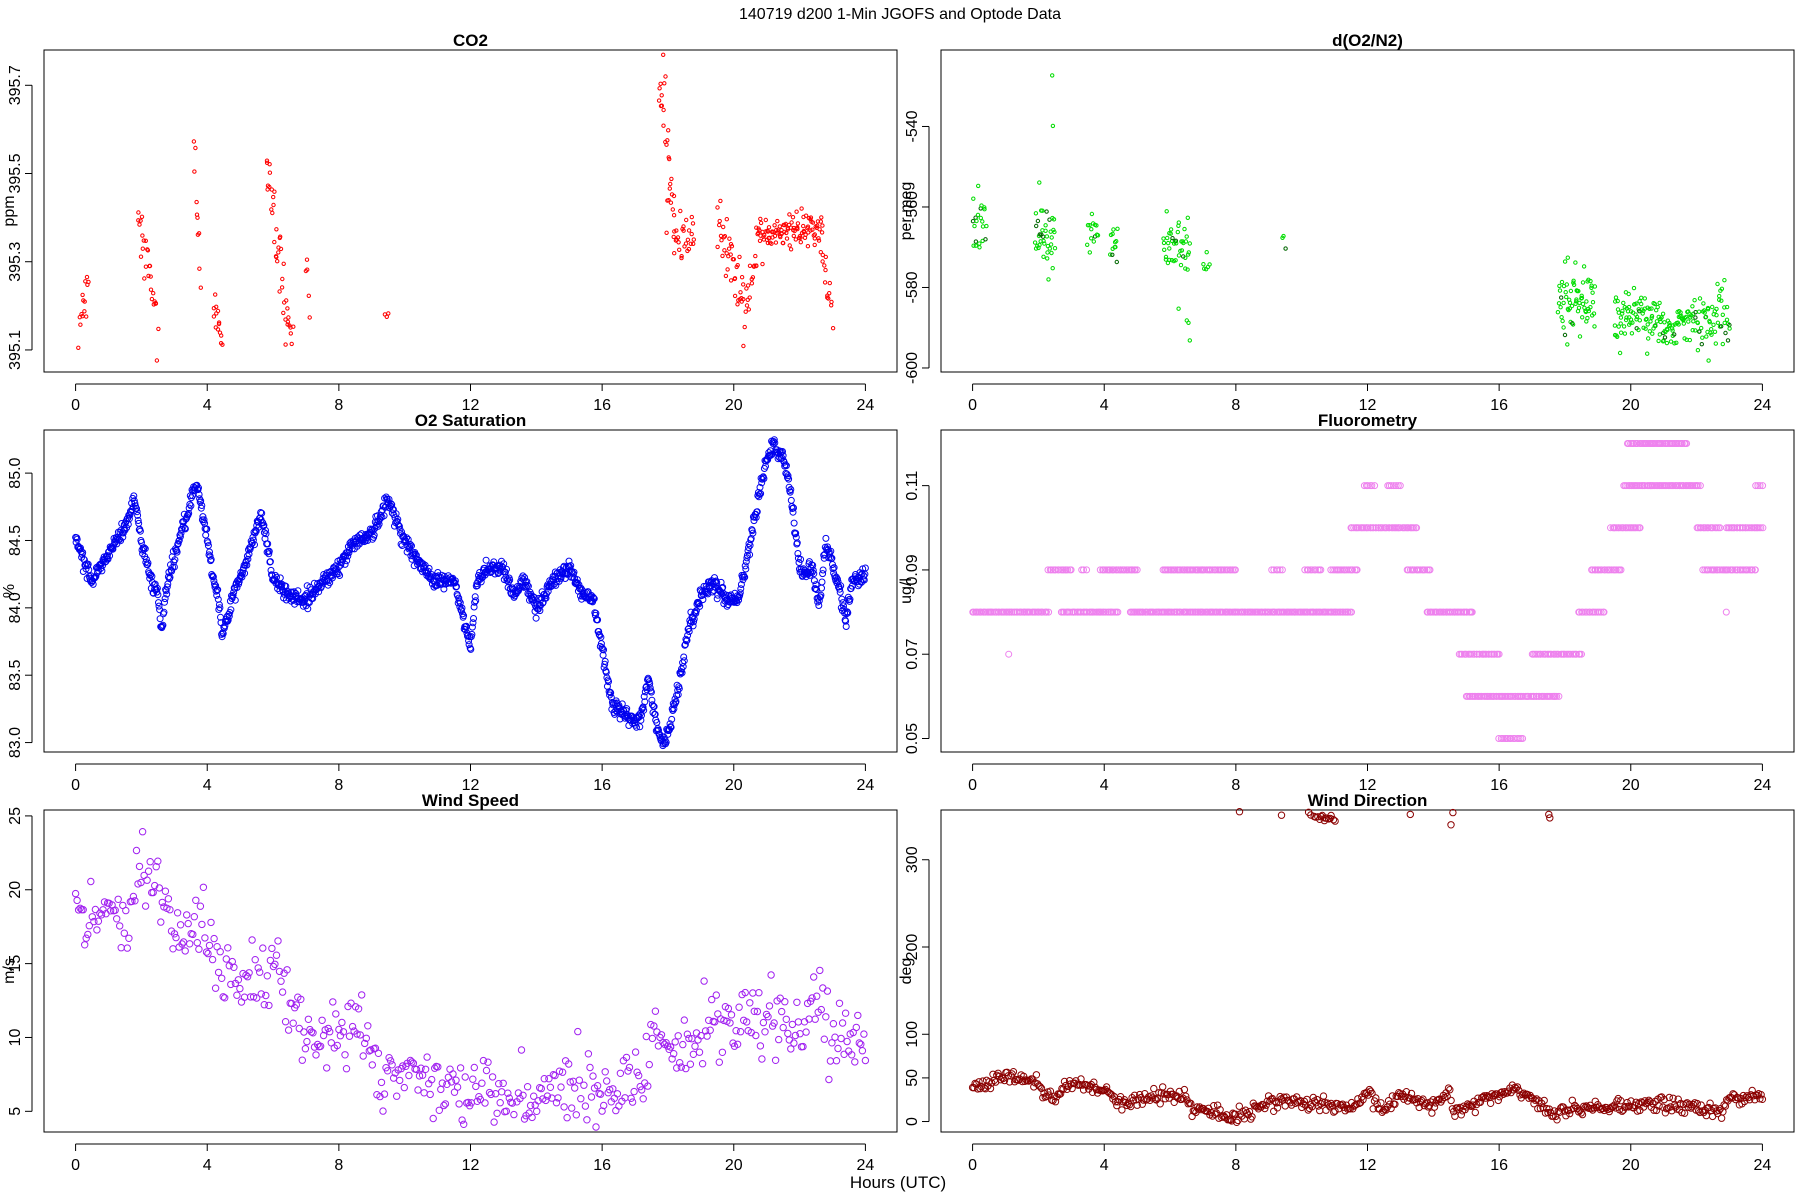  What do you see at coordinates (906, 591) in the screenshot?
I see `y-axis-label: ug/l` at bounding box center [906, 591].